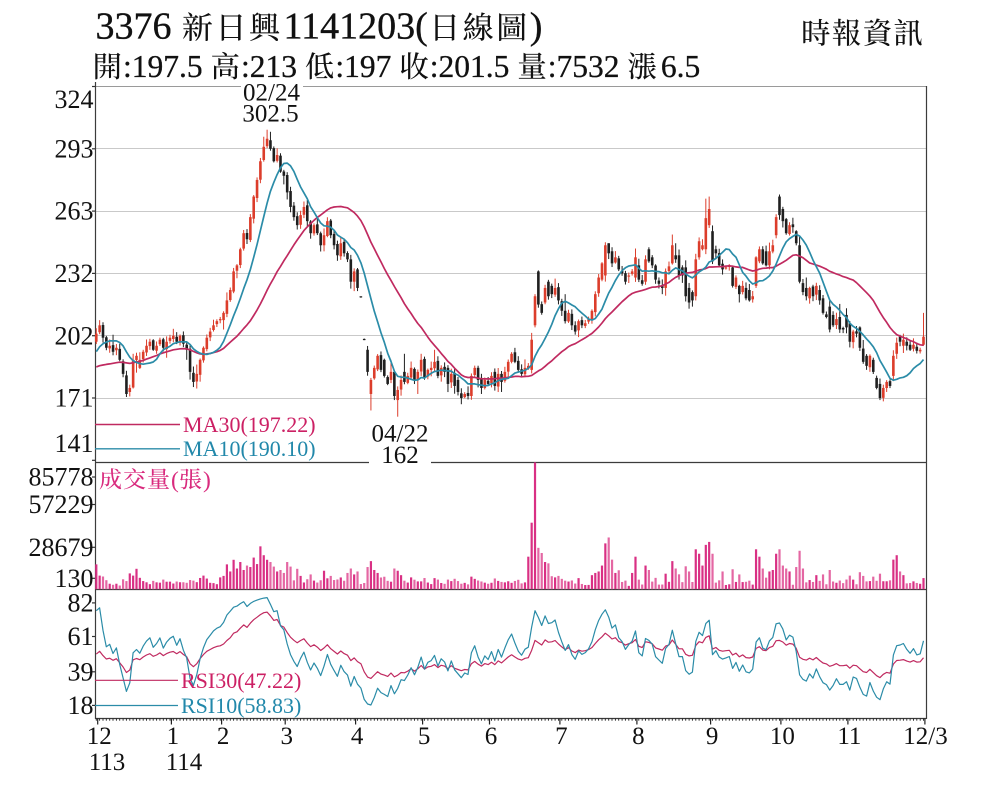 The height and width of the screenshot is (805, 1000). What do you see at coordinates (584, 66) in the screenshot?
I see `svg-text: :7532` at bounding box center [584, 66].